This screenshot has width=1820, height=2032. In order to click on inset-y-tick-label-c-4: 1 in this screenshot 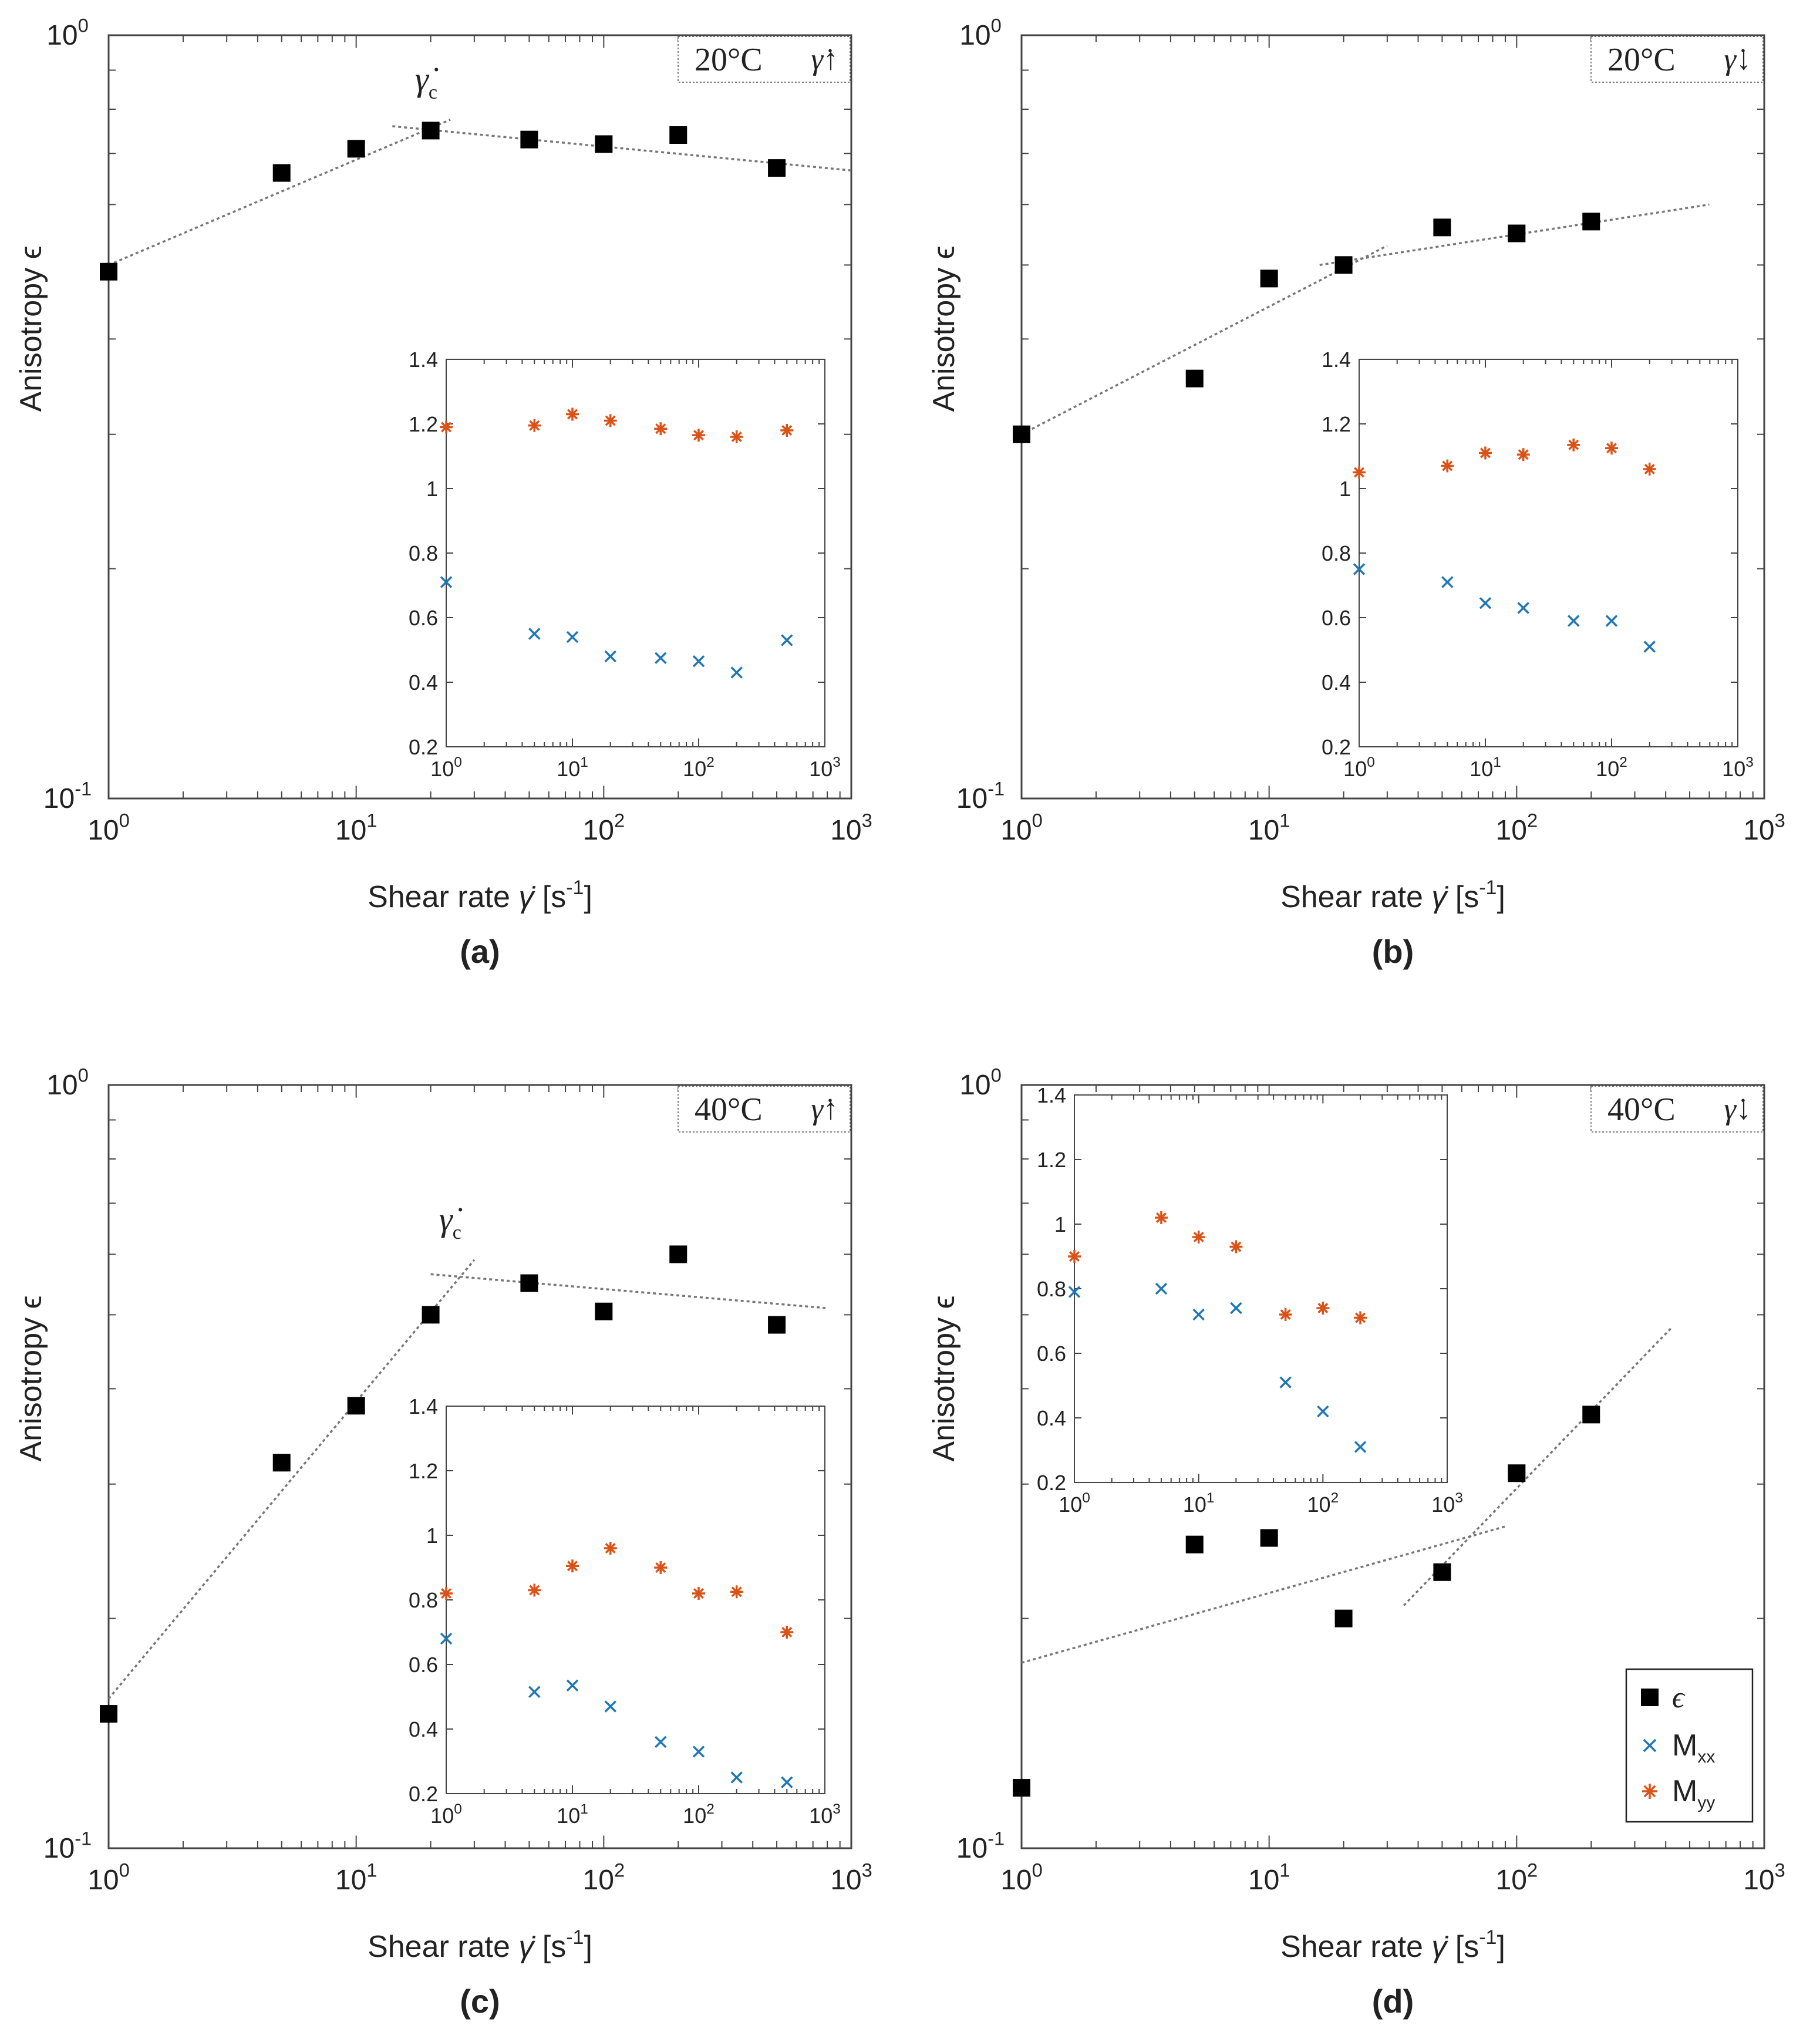, I will do `click(432, 1536)`.